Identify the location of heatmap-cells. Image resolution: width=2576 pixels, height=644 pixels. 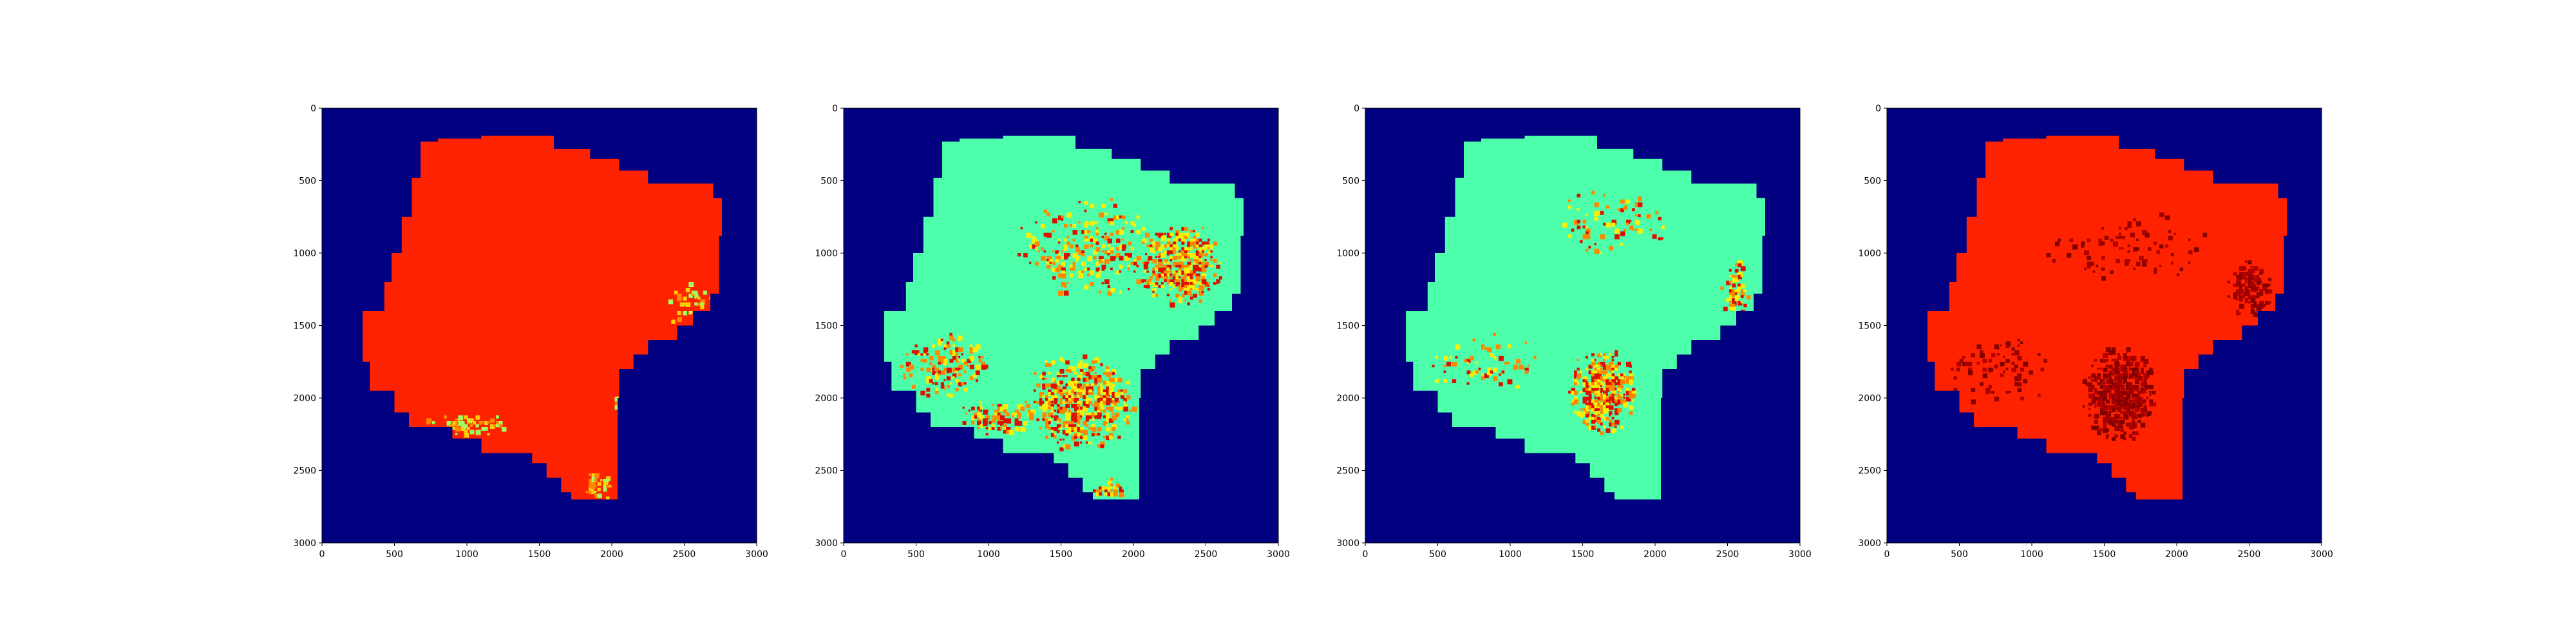
(2112, 327).